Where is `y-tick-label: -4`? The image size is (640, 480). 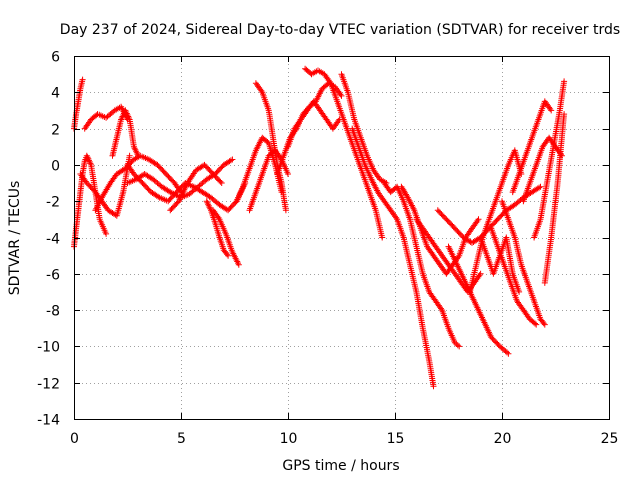 y-tick-label: -4 is located at coordinates (53, 240).